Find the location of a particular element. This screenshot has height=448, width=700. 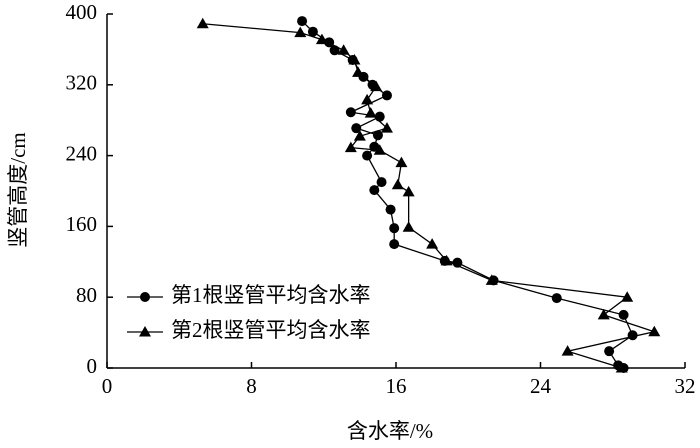

y-tick-label: 160 is located at coordinates (82, 224).